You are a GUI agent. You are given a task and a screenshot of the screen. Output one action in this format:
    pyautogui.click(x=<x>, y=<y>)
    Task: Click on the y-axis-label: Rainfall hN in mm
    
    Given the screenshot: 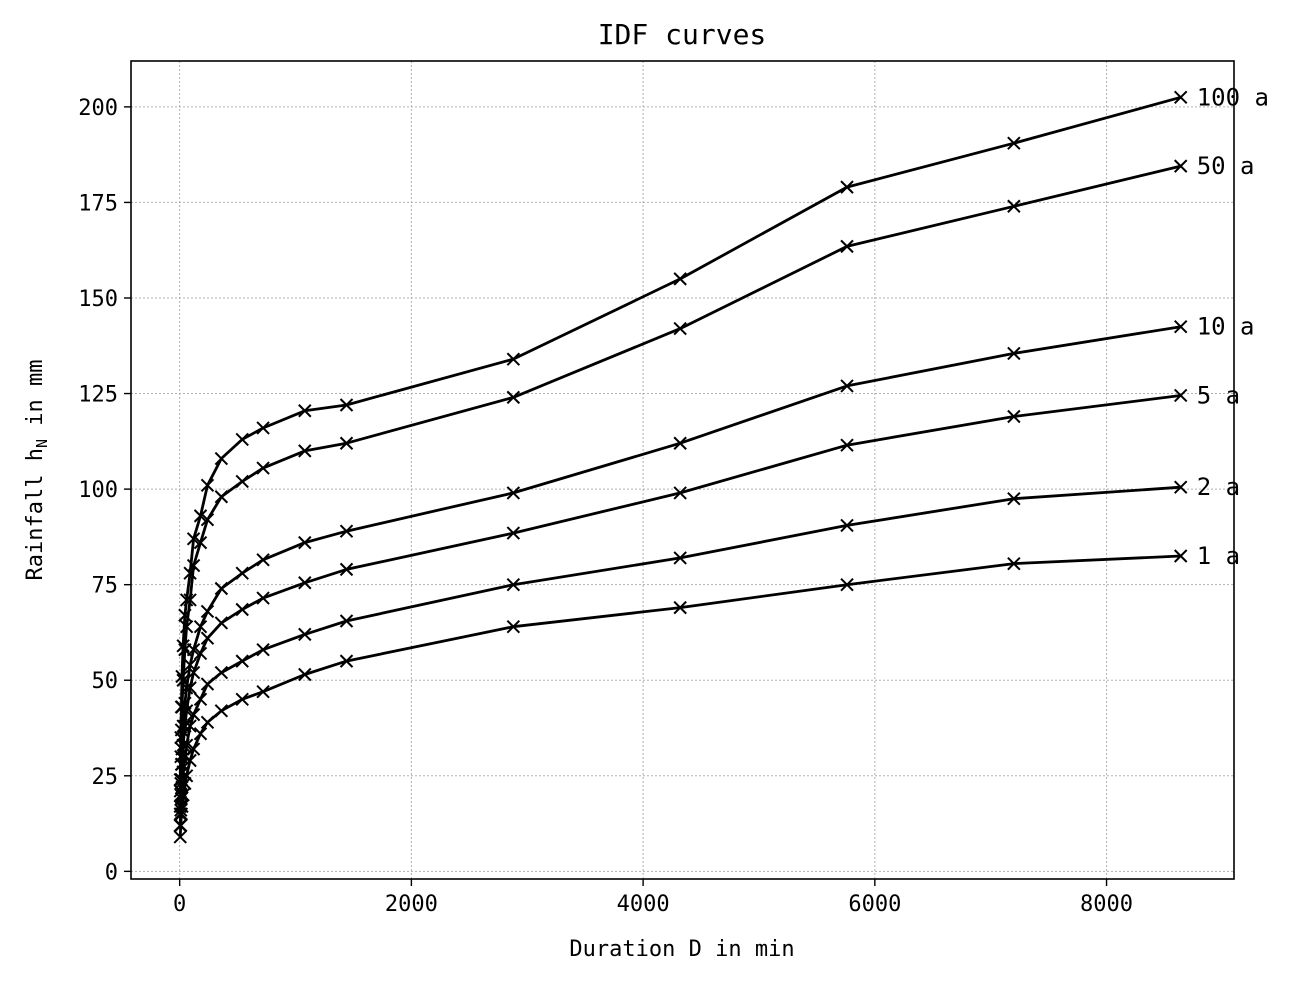 What is the action you would take?
    pyautogui.click(x=37, y=470)
    